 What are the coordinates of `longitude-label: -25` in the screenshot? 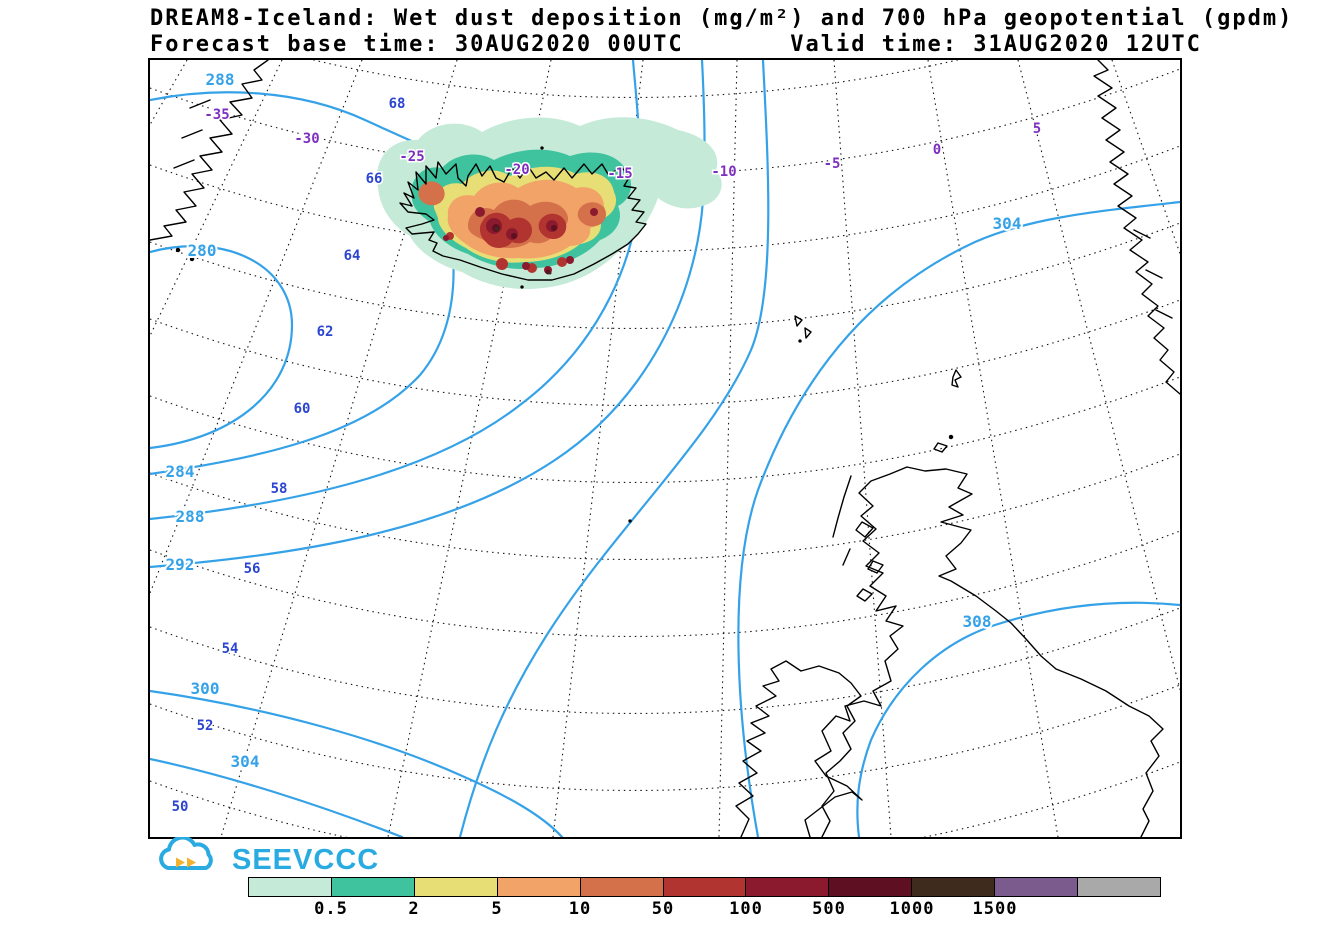 It's located at (411, 157).